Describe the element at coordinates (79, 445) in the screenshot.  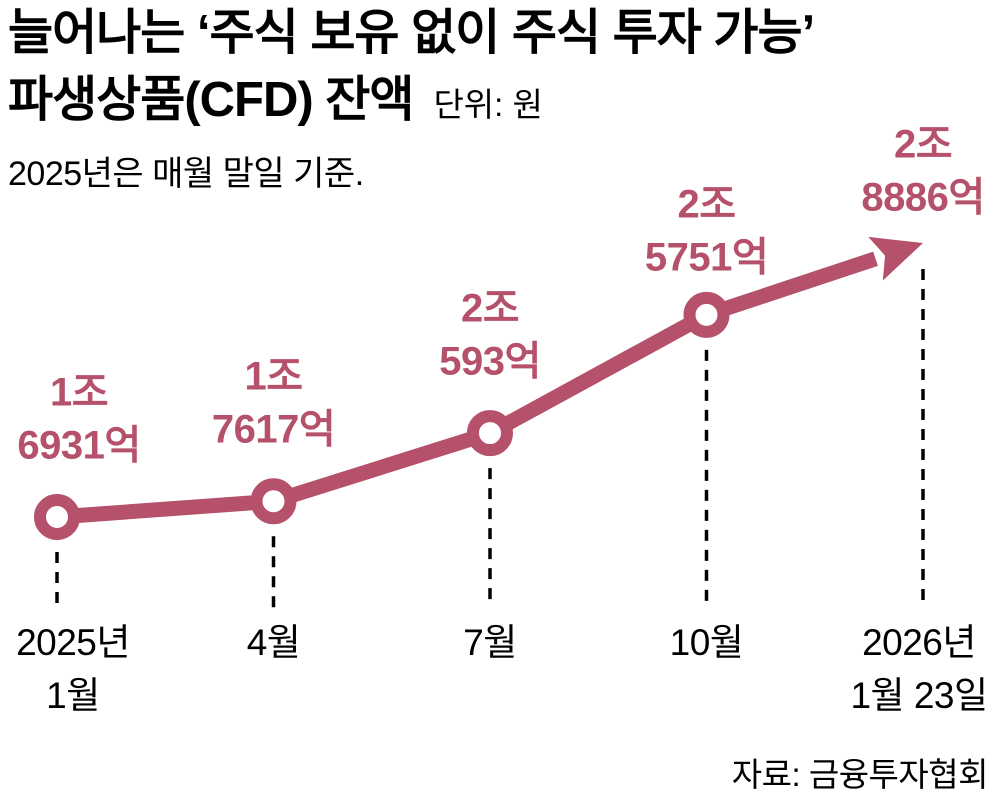
I see `value-label-1-line2: 6931억` at that location.